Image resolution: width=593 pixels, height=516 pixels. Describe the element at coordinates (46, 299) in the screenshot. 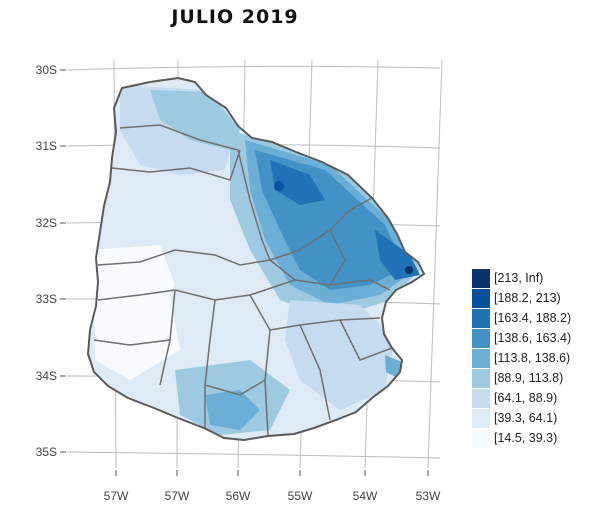

I see `lat-label-33s: 33S` at that location.